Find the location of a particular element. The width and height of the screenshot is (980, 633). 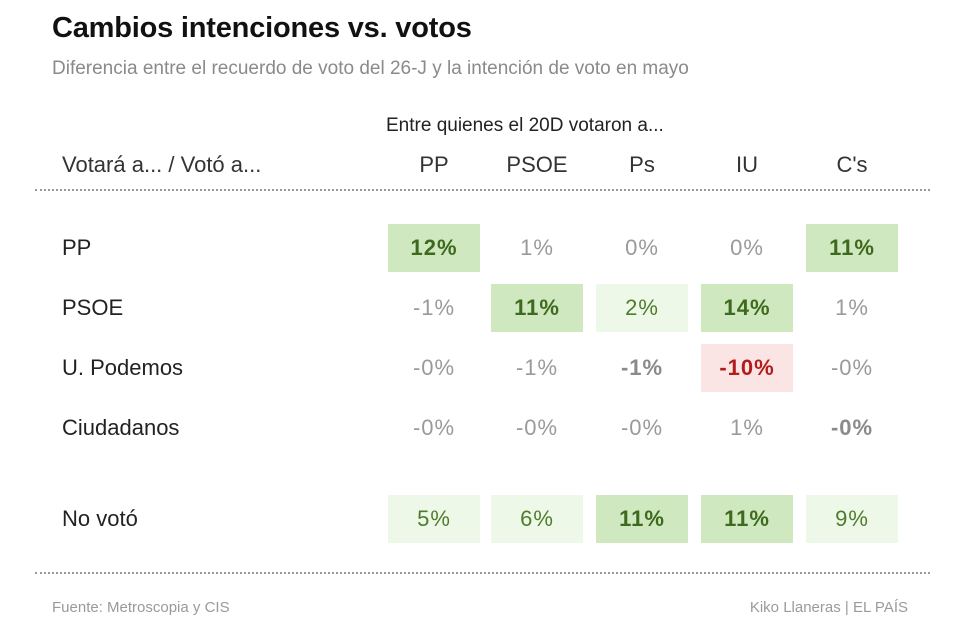

row-label: Ciudadanos is located at coordinates (121, 427).